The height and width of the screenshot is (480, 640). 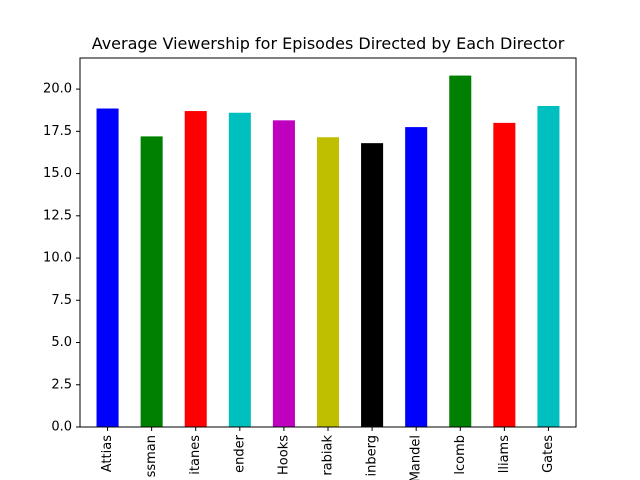 I want to click on bar-gates, so click(x=548, y=266).